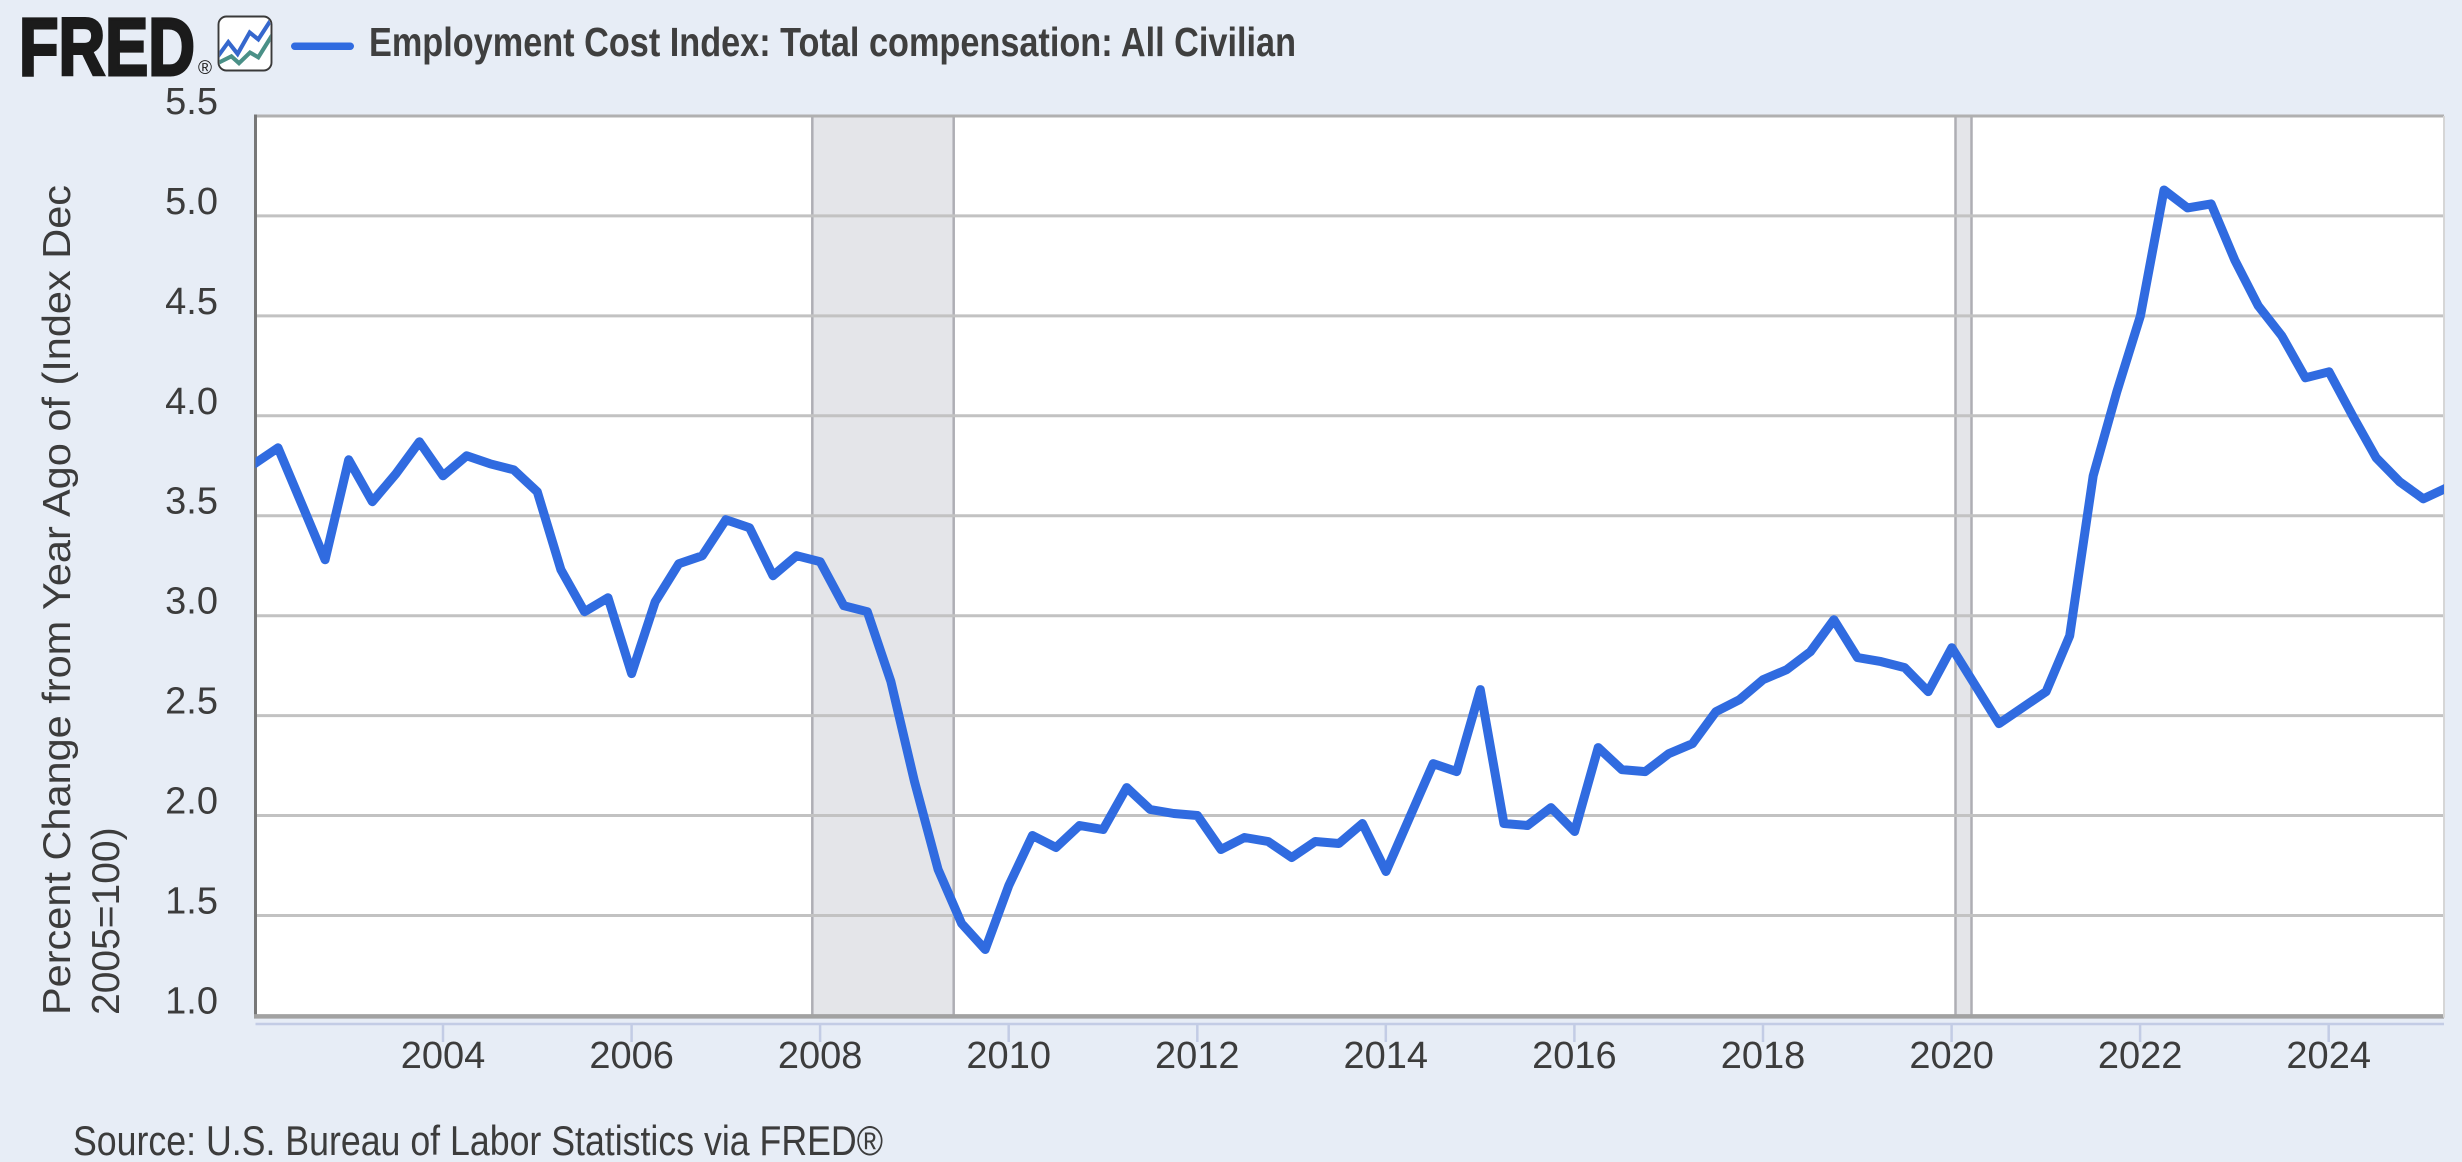 The image size is (2462, 1162). I want to click on svg-text: 2012, so click(1197, 1056).